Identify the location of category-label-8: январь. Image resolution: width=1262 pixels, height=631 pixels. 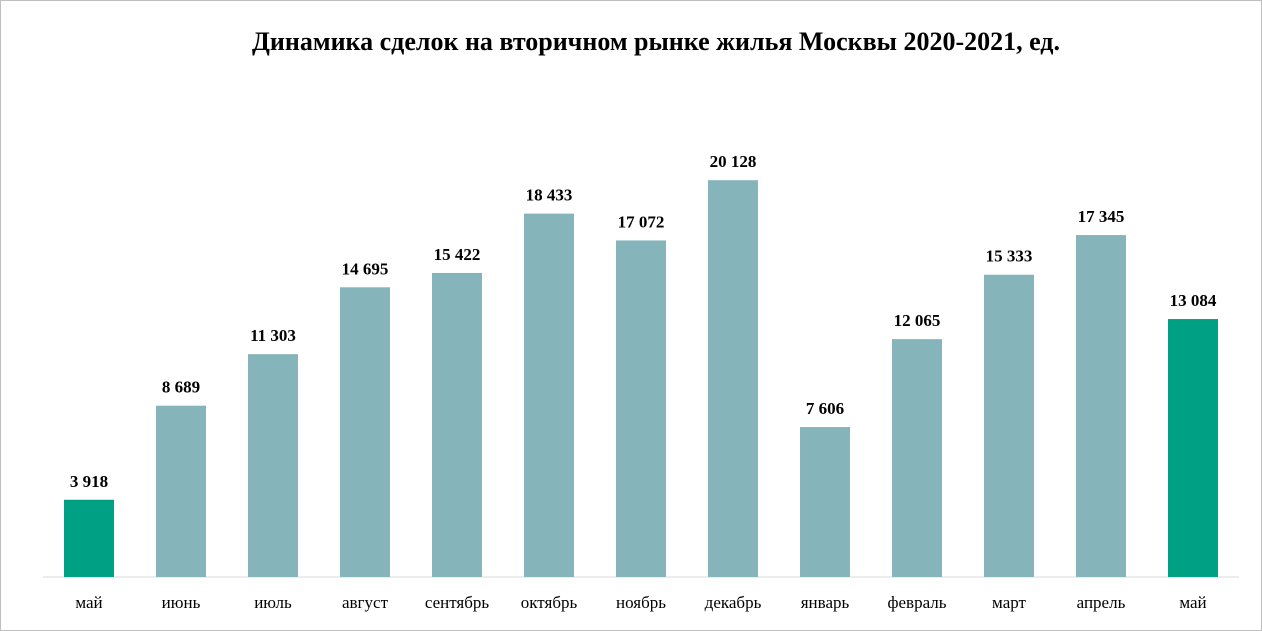
(825, 602).